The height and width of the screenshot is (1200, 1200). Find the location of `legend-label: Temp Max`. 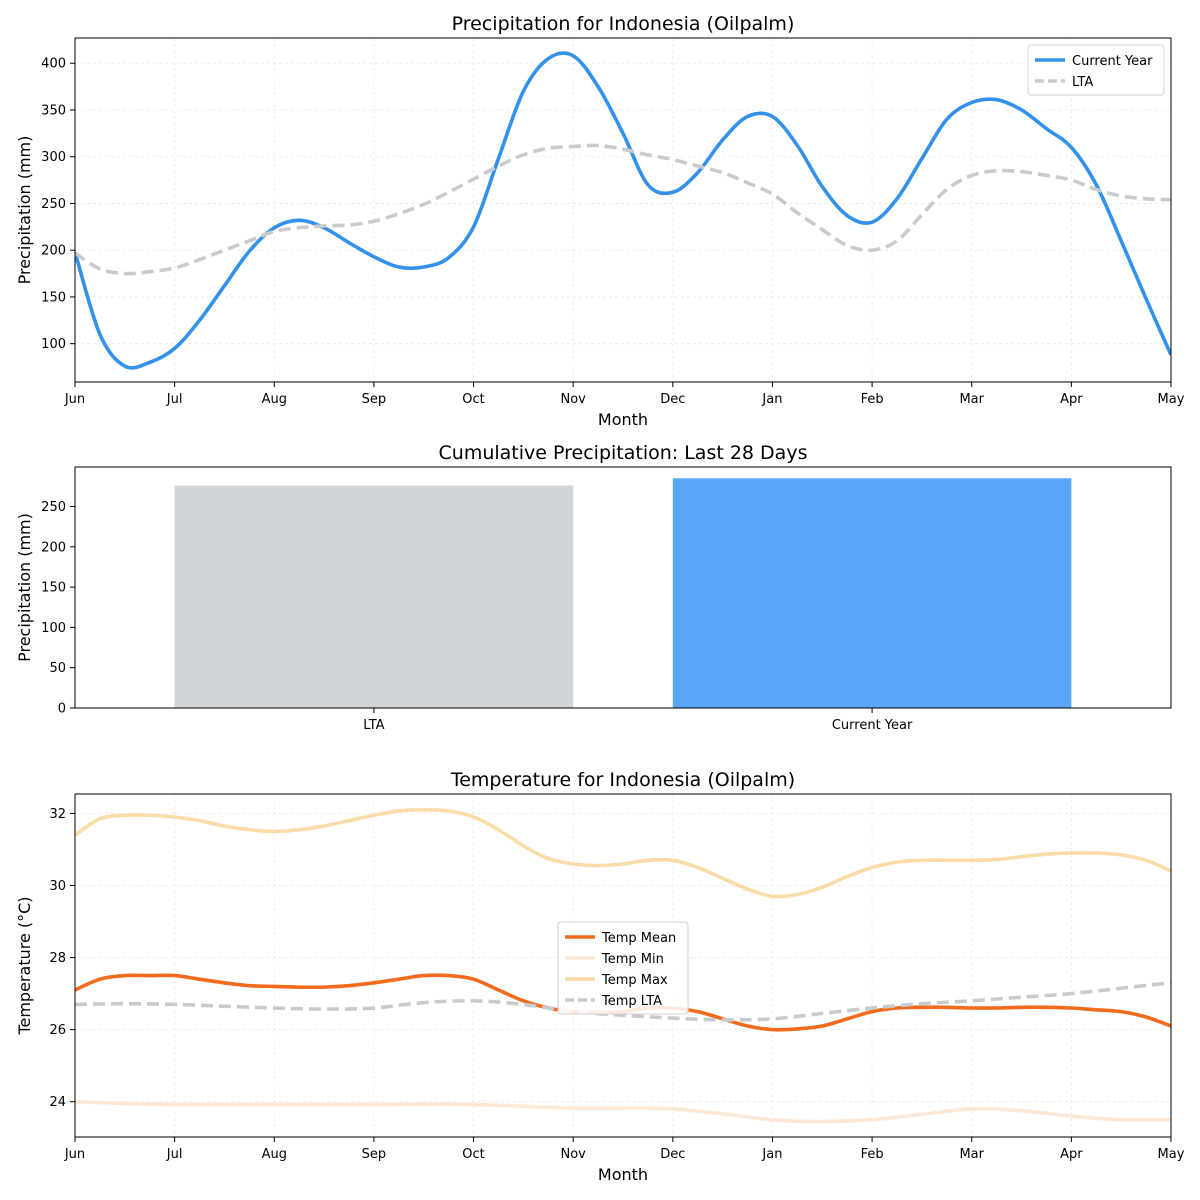

legend-label: Temp Max is located at coordinates (634, 980).